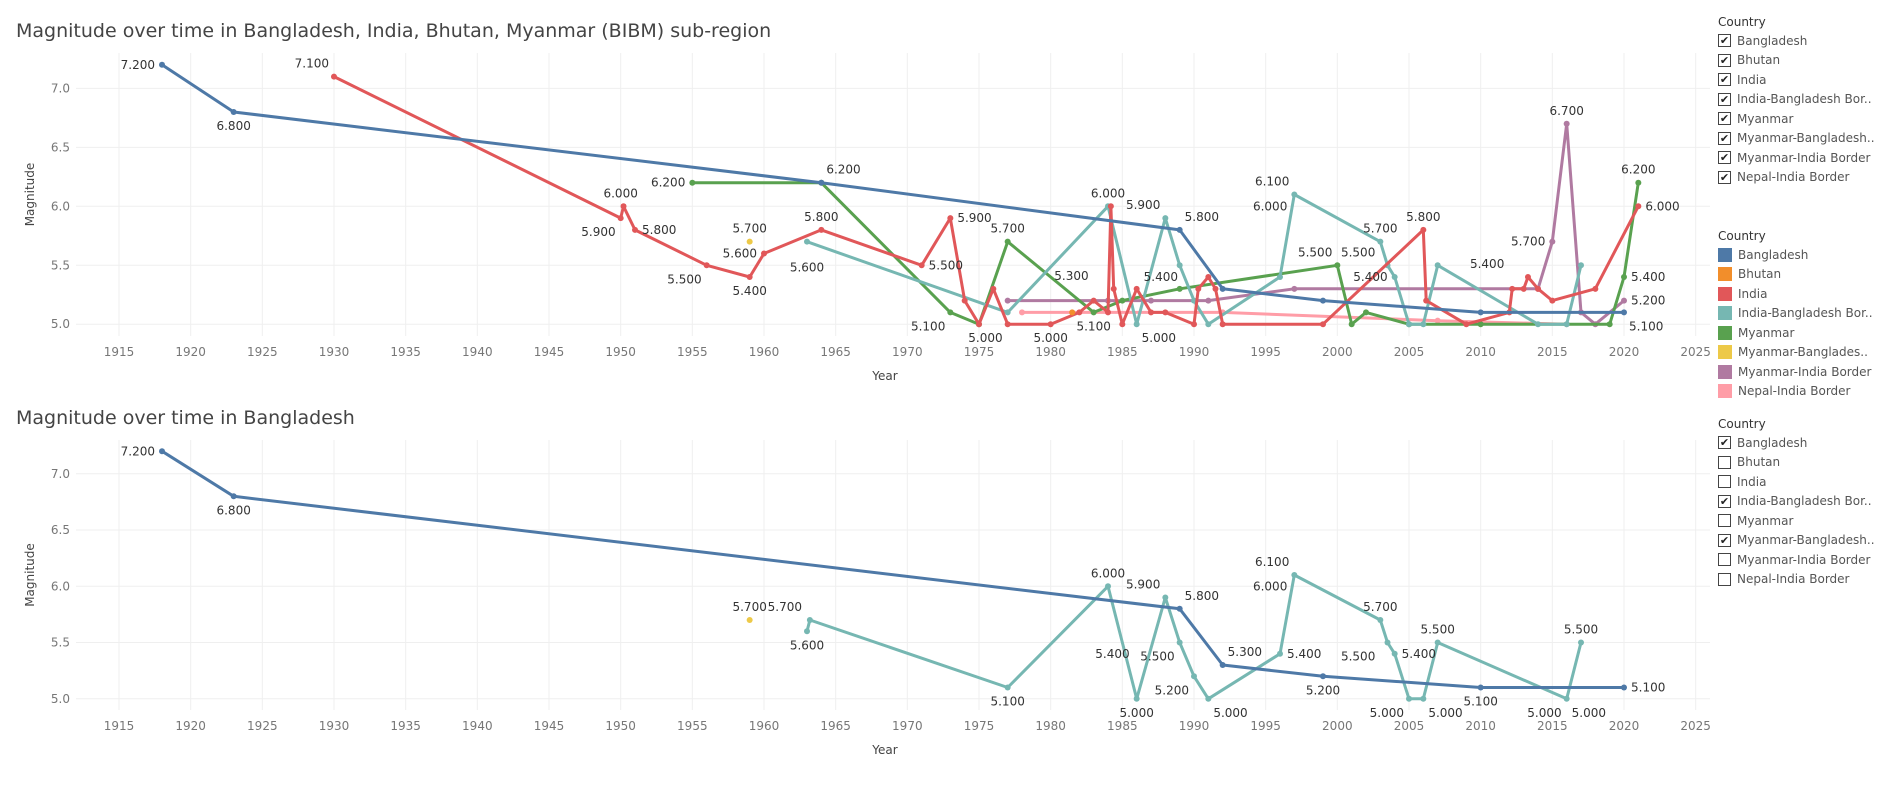  I want to click on filter-1-item-myanmar-india-border: ✔ Myanmar-India Border, so click(1796, 158).